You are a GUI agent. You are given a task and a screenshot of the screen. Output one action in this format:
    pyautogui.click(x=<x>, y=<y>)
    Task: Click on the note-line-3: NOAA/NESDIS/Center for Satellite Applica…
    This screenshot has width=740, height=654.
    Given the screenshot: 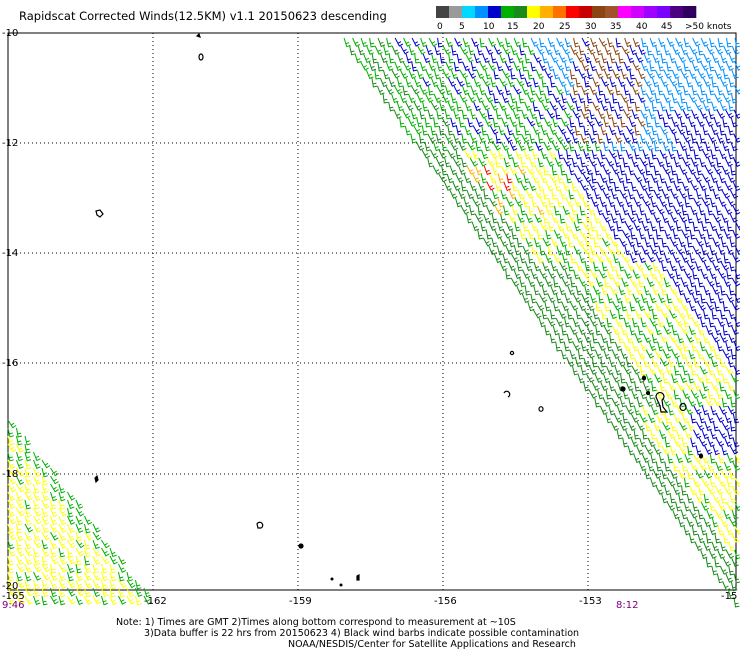 What is the action you would take?
    pyautogui.click(x=432, y=644)
    